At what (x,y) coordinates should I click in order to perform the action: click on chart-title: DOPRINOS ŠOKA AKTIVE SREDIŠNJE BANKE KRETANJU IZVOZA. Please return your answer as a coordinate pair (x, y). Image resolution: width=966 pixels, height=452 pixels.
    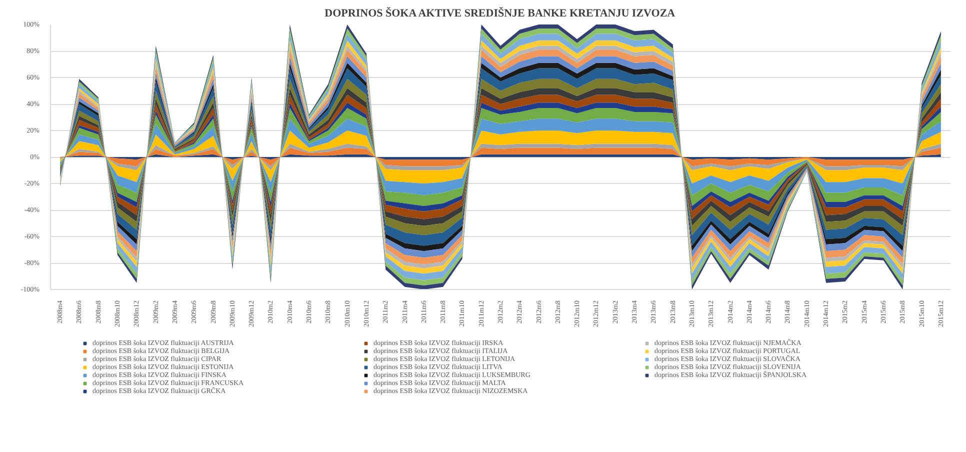
    Looking at the image, I should click on (500, 13).